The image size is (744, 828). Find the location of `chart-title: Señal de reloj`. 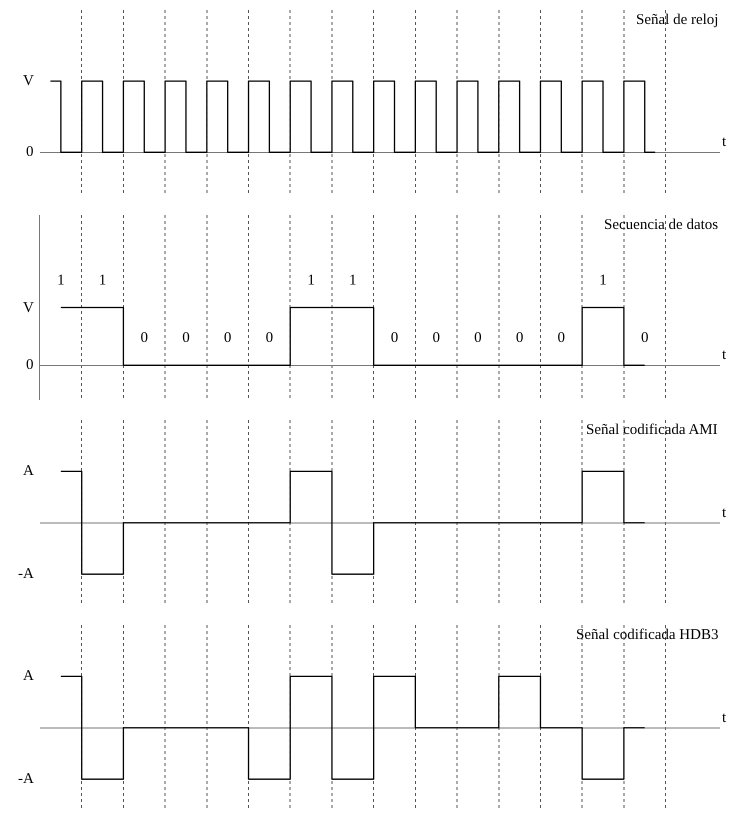

chart-title: Señal de reloj is located at coordinates (677, 20).